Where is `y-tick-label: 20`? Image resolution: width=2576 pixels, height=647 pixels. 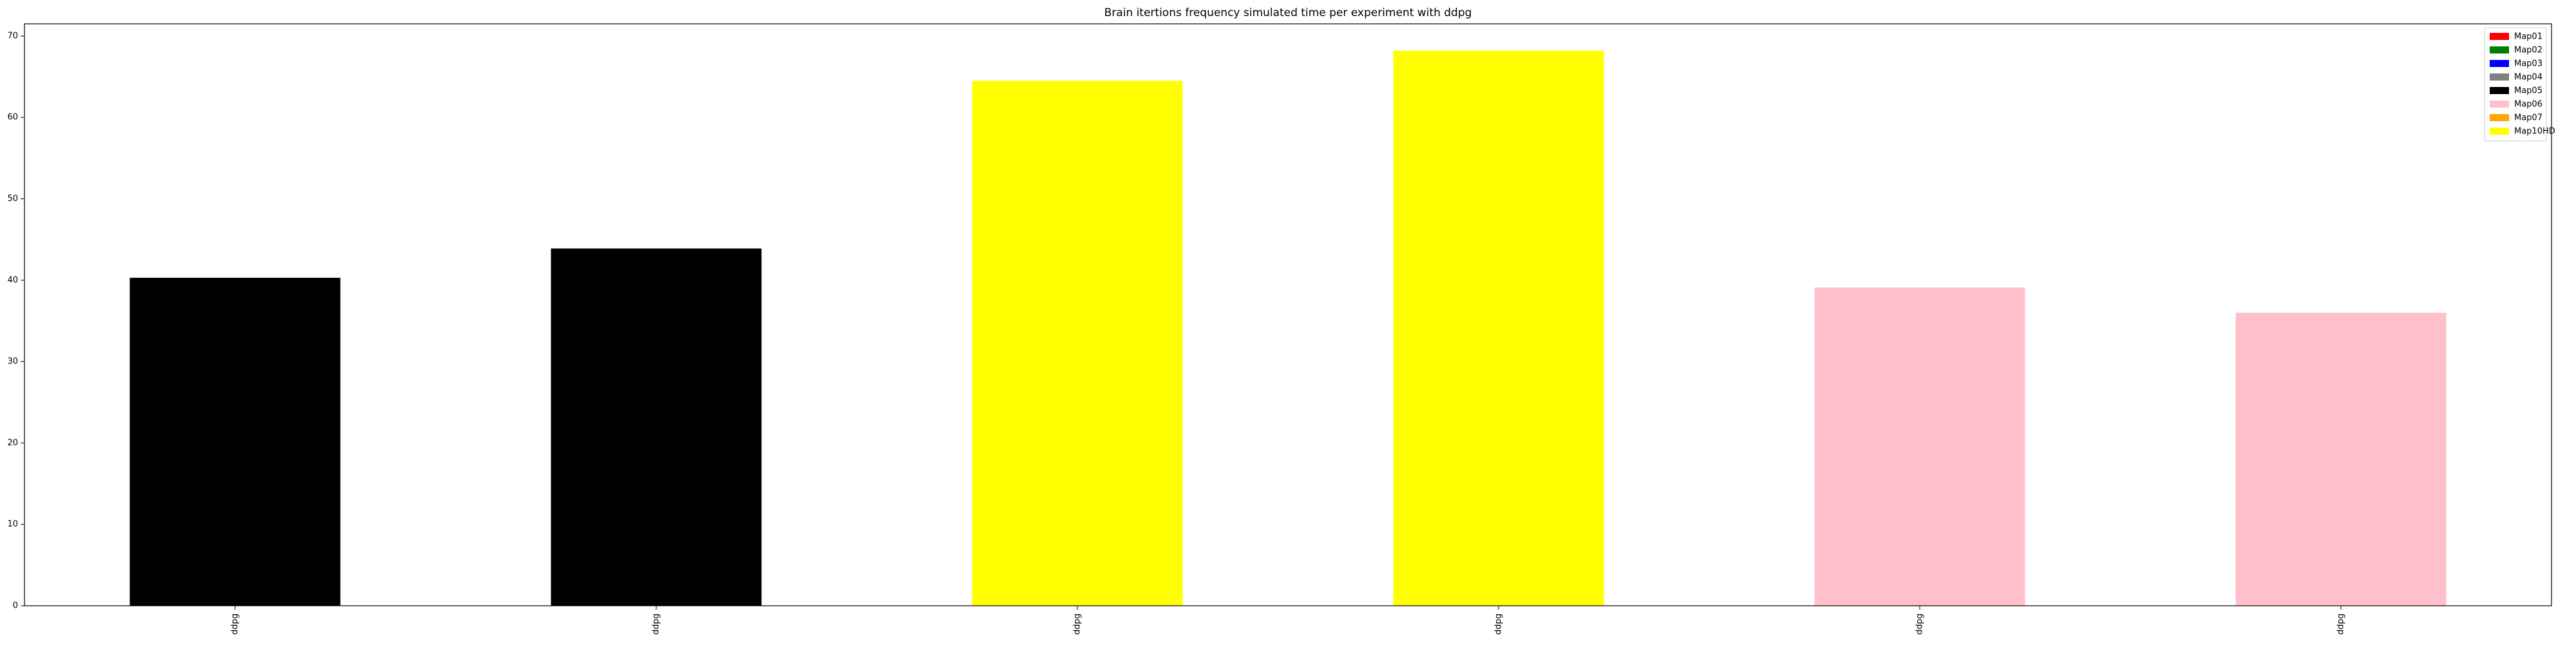 y-tick-label: 20 is located at coordinates (12, 443).